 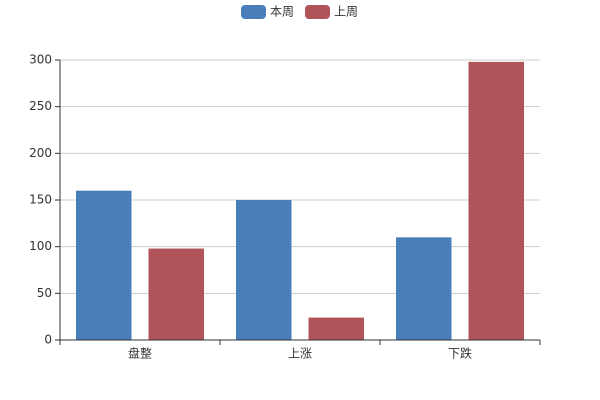 I want to click on y-tick-label: 50, so click(x=44, y=293).